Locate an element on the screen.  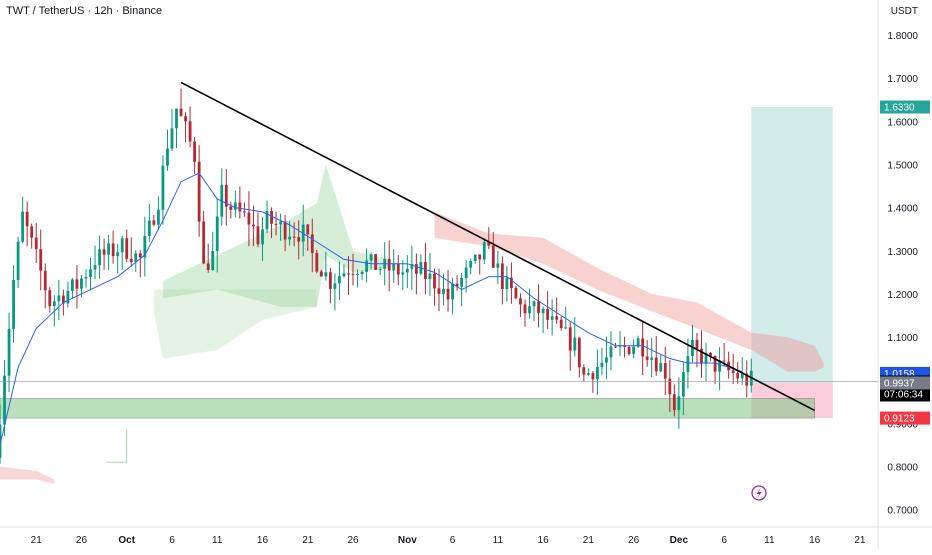
x-tick-label: 21 is located at coordinates (308, 540).